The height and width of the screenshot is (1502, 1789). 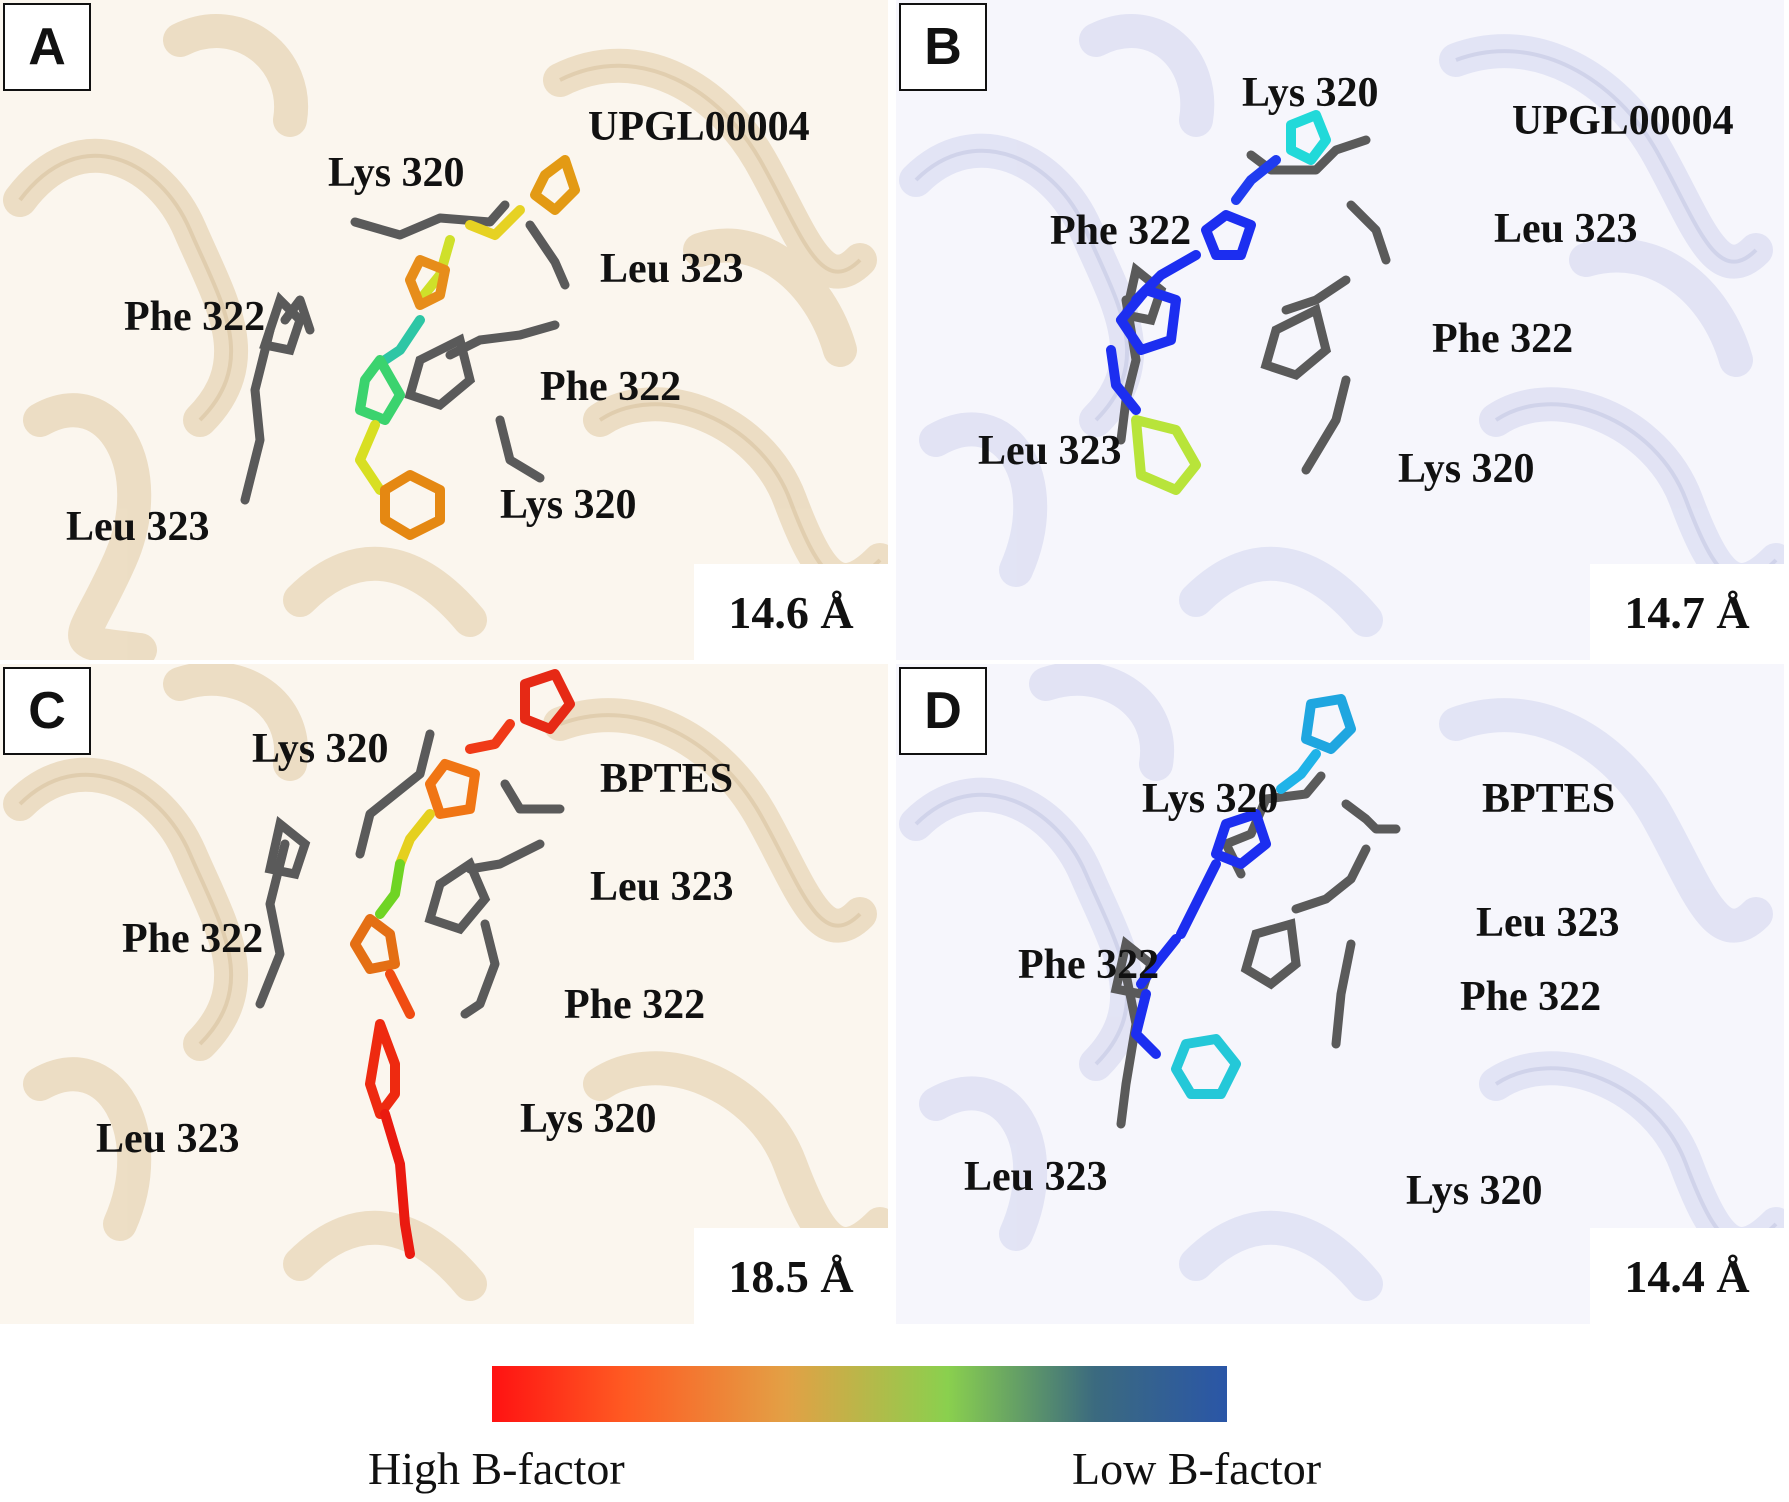 I want to click on panel-letter: C, so click(x=47, y=711).